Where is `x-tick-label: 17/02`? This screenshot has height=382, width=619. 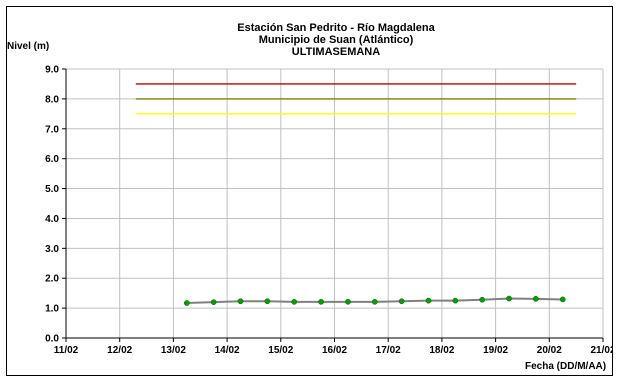
x-tick-label: 17/02 is located at coordinates (388, 350).